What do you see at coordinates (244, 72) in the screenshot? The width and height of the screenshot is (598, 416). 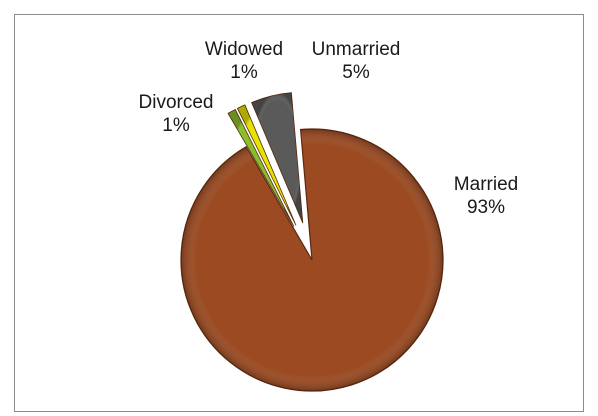 I see `slice-percent-widowed: 1%` at bounding box center [244, 72].